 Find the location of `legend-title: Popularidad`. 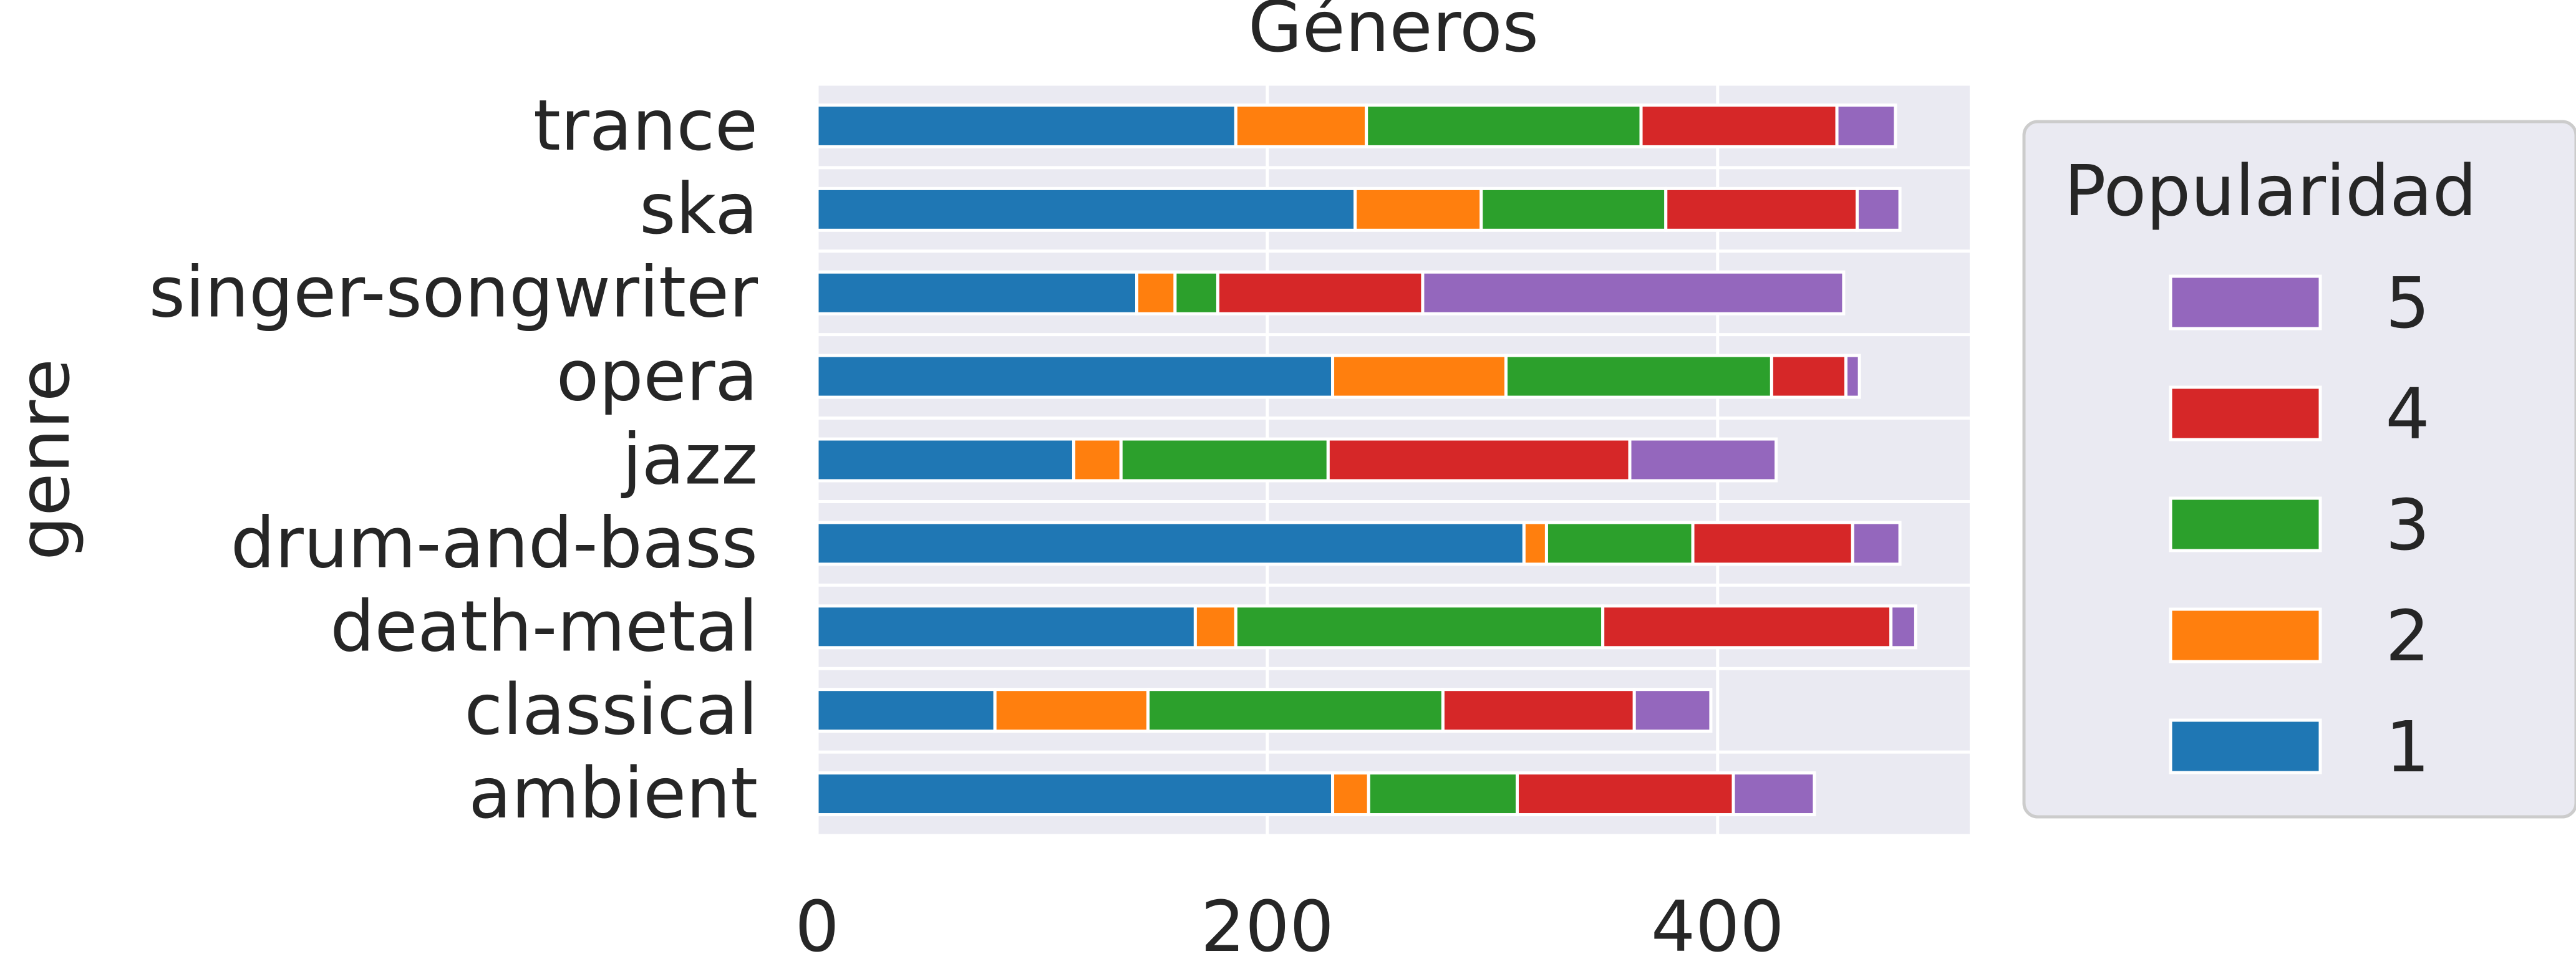

legend-title: Popularidad is located at coordinates (2270, 191).